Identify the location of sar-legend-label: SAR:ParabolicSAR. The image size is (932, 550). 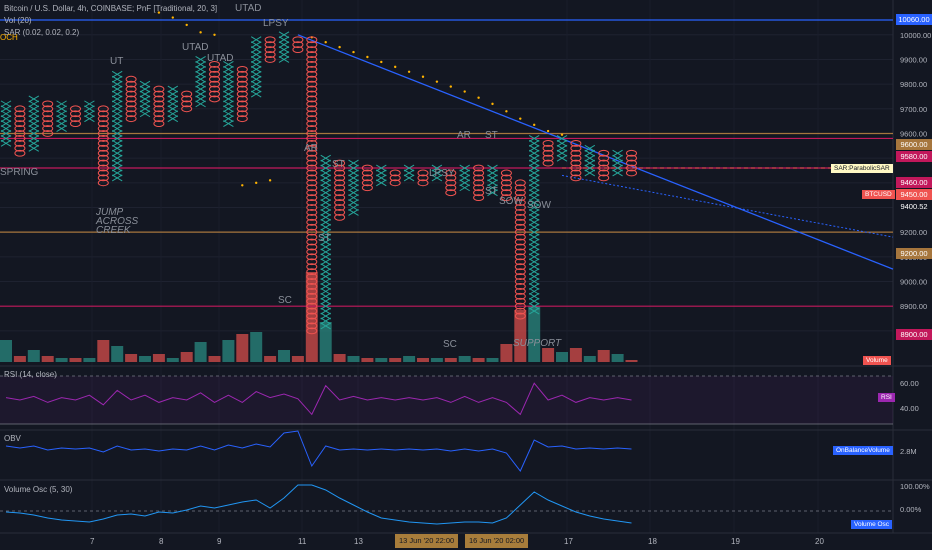
(862, 168).